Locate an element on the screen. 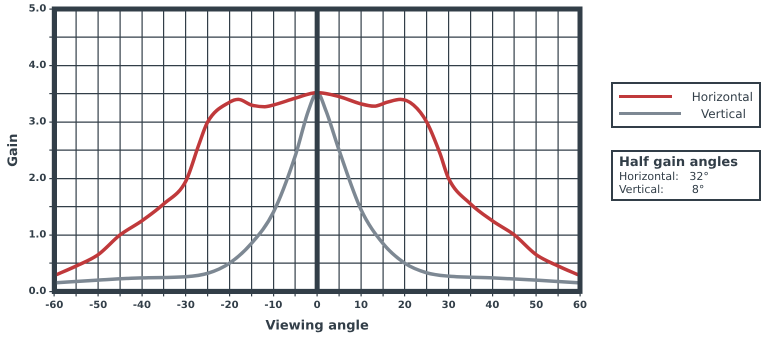 The width and height of the screenshot is (770, 338). x-tick-label: 10 is located at coordinates (361, 305).